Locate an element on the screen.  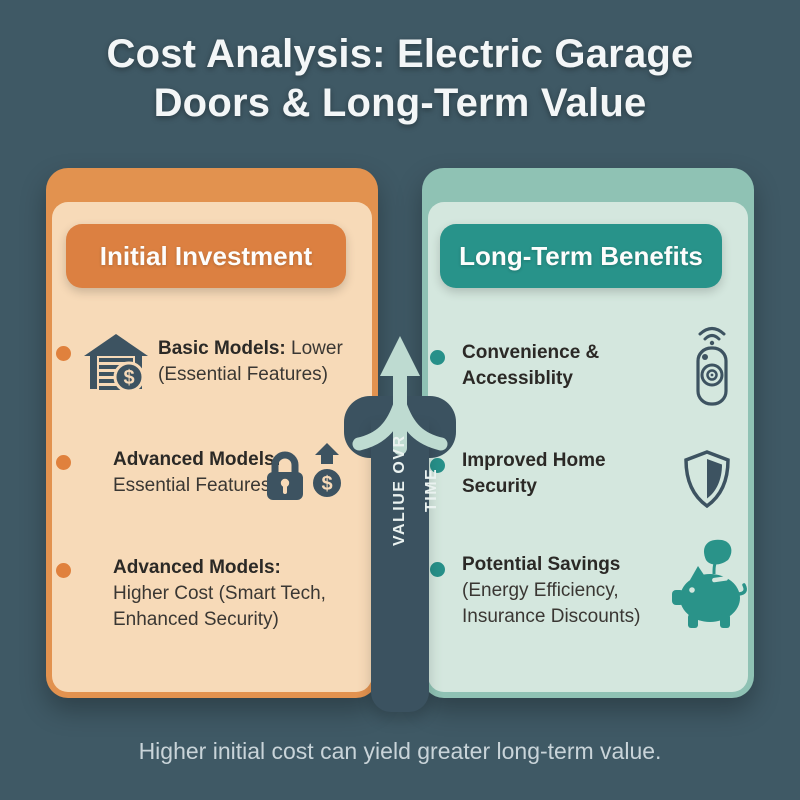
item-bold-text: Potential Savings is located at coordinates (541, 564).